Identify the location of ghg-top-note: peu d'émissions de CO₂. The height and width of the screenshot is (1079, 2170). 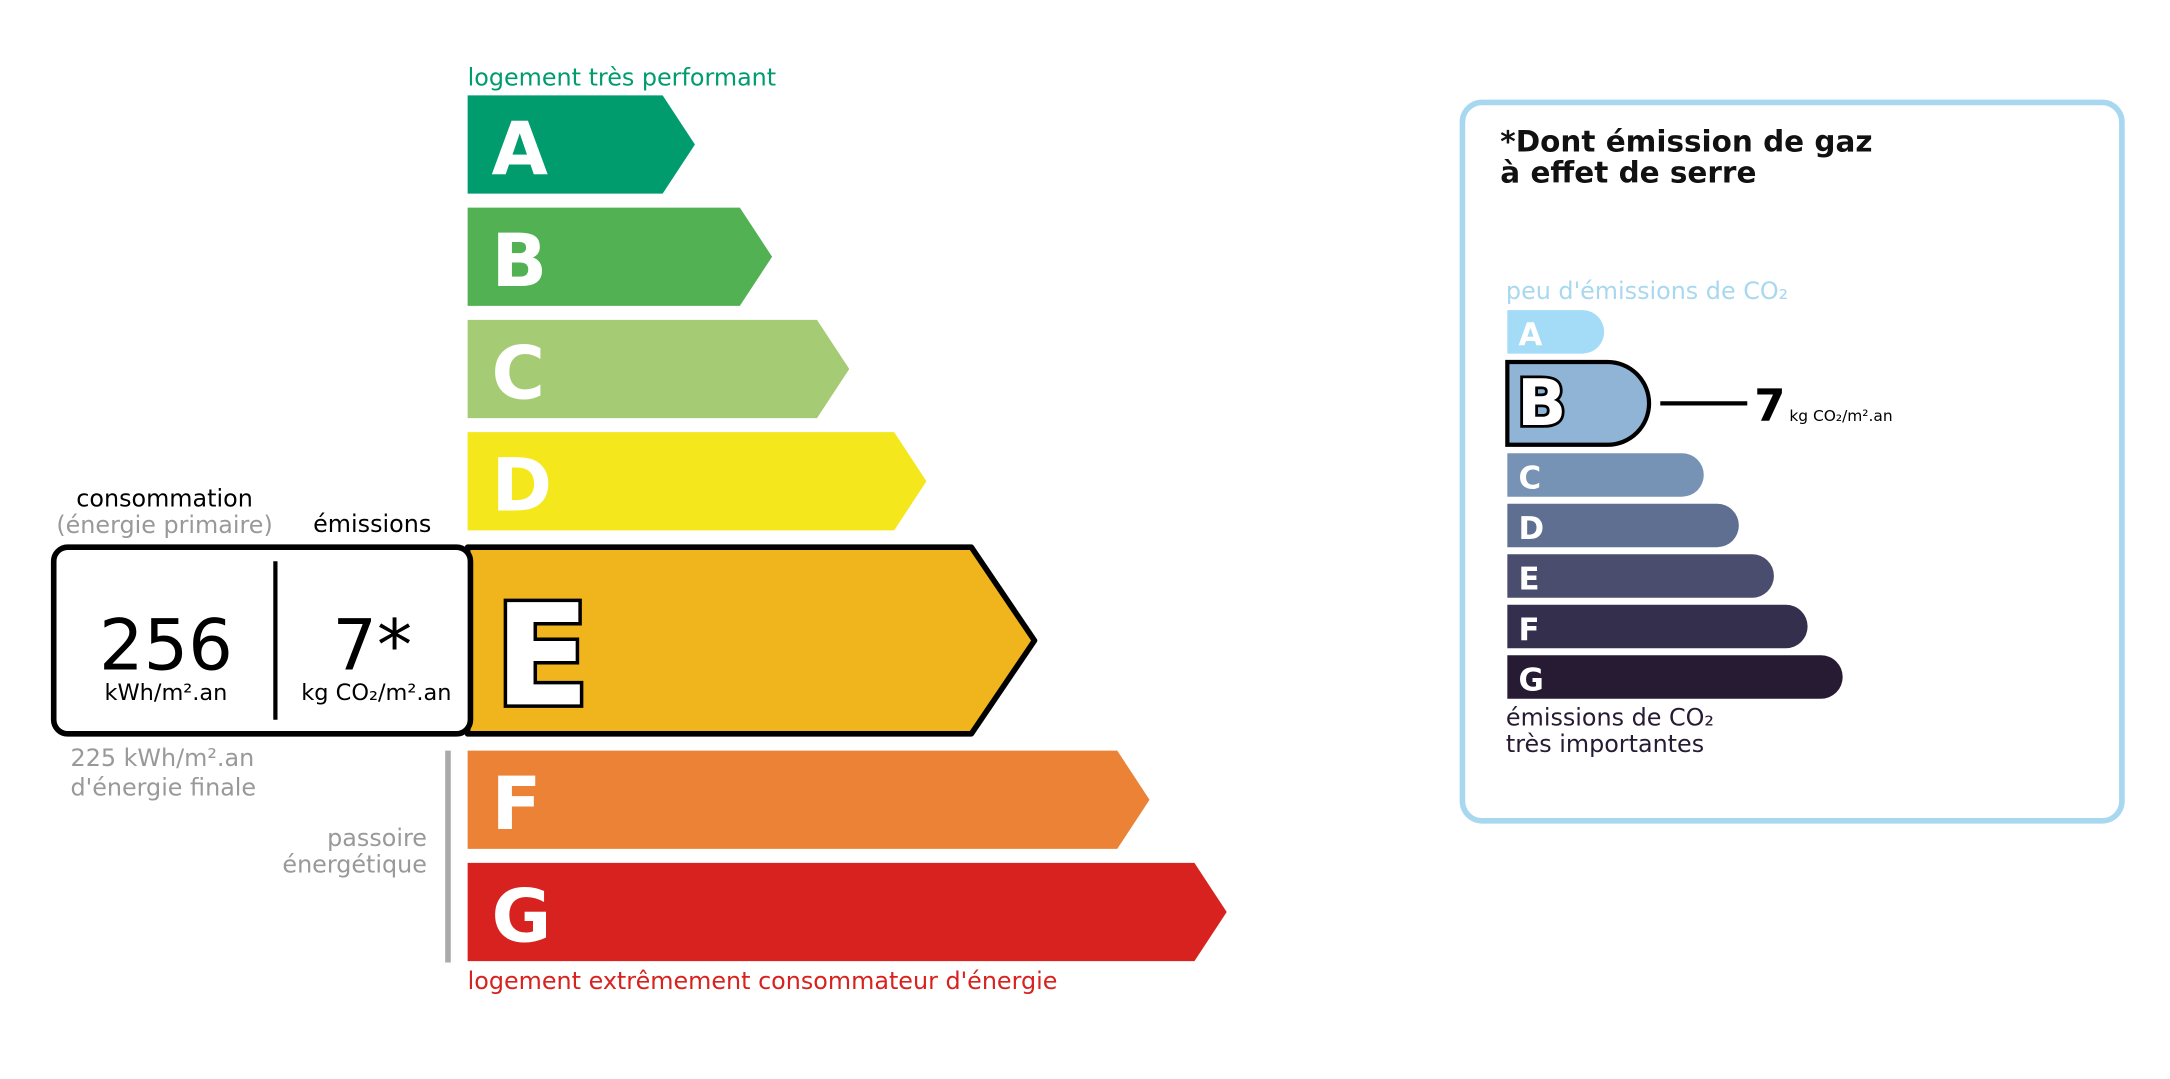
(1647, 291).